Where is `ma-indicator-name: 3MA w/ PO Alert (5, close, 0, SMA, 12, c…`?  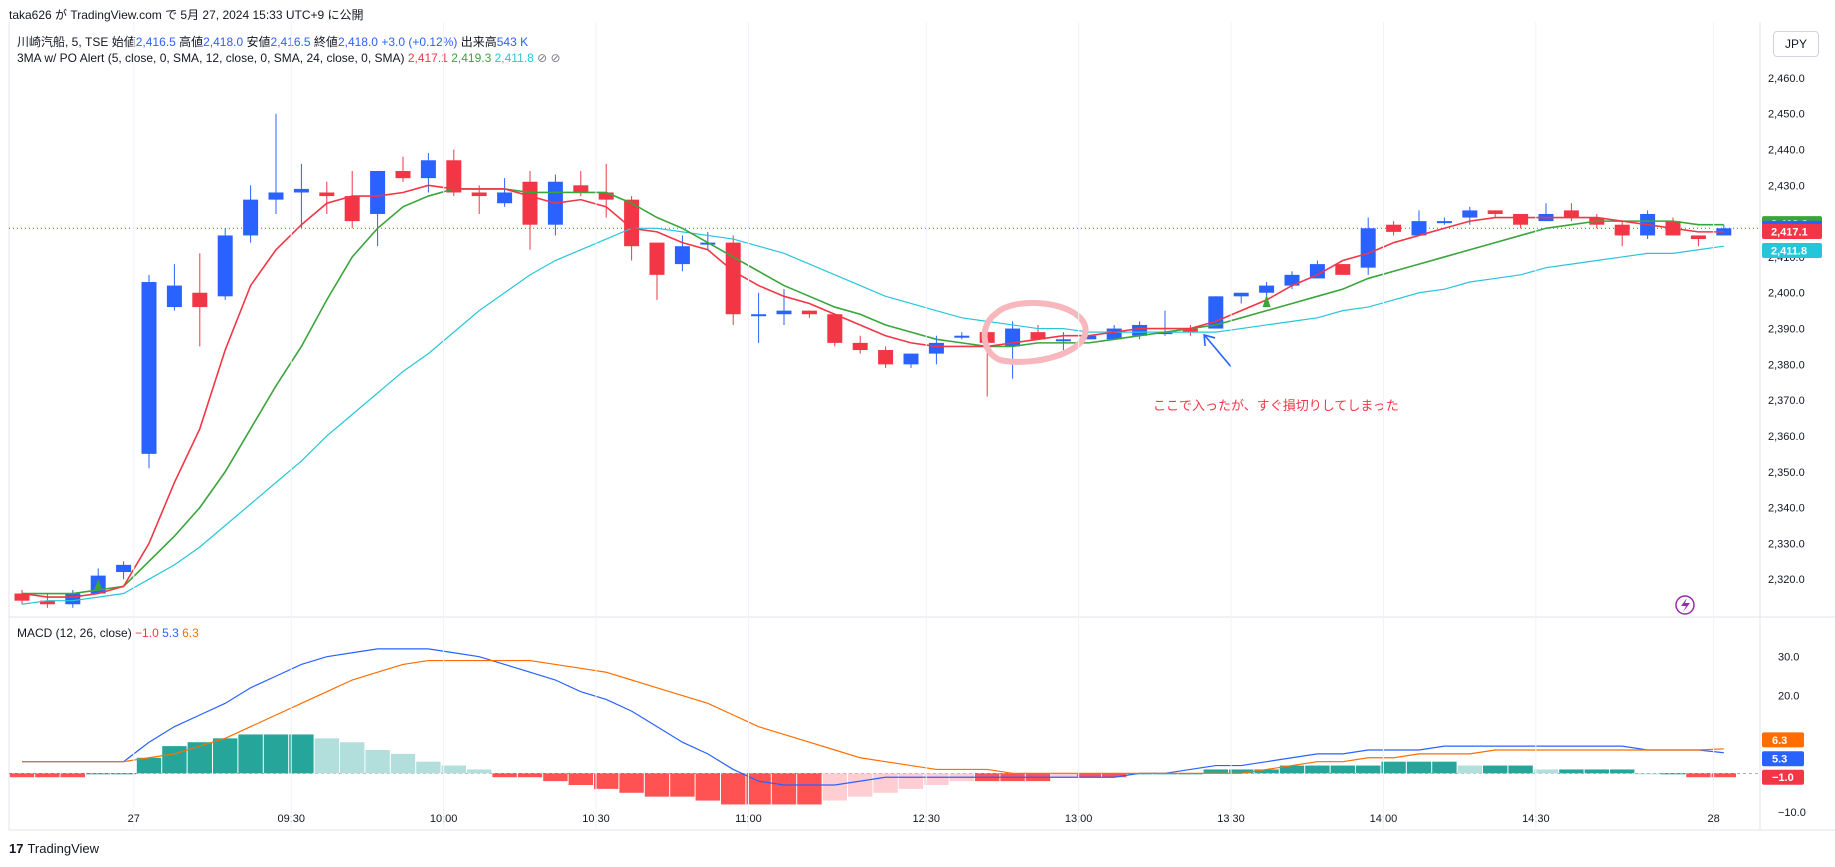 ma-indicator-name: 3MA w/ PO Alert (5, close, 0, SMA, 12, c… is located at coordinates (211, 58).